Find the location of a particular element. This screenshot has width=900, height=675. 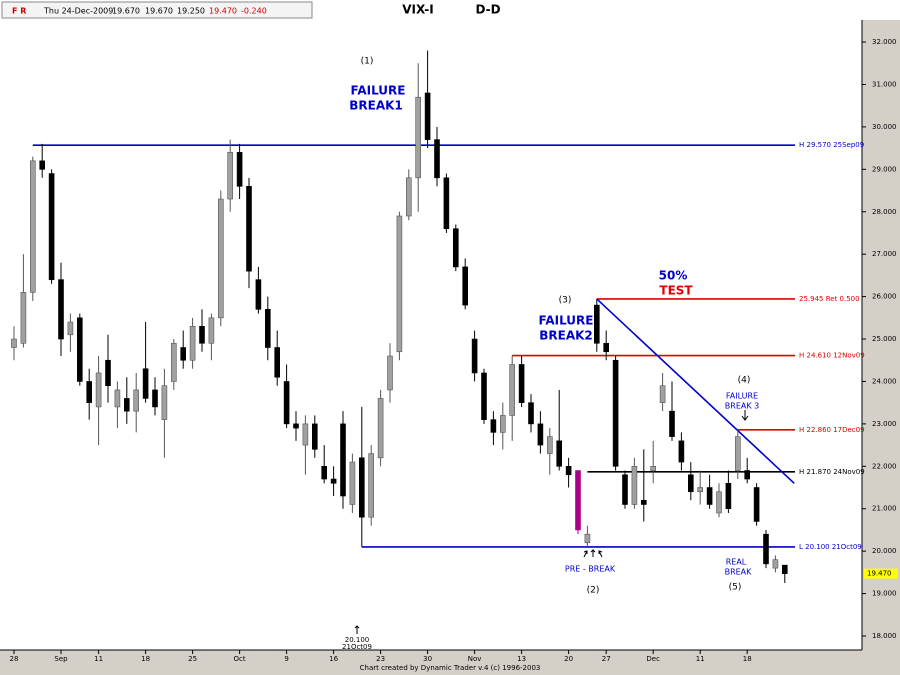

trend-line is located at coordinates (695, 391).